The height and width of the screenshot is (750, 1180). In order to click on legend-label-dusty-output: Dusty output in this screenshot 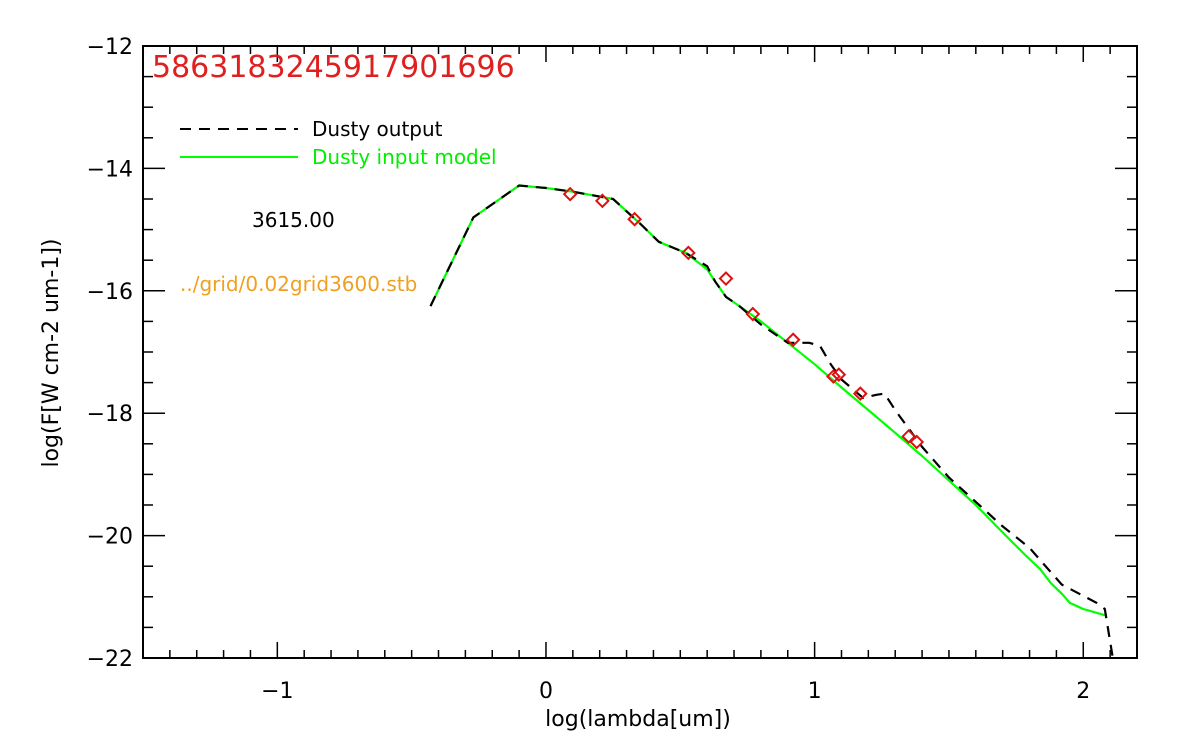, I will do `click(377, 129)`.